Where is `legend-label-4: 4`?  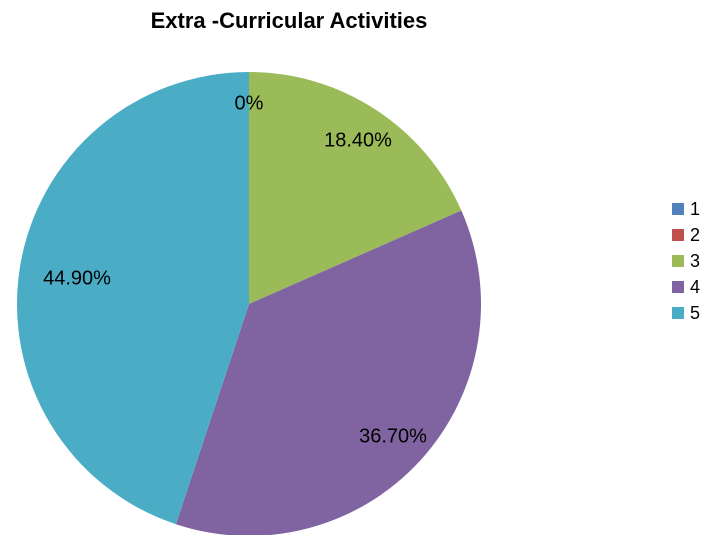
legend-label-4: 4 is located at coordinates (695, 286).